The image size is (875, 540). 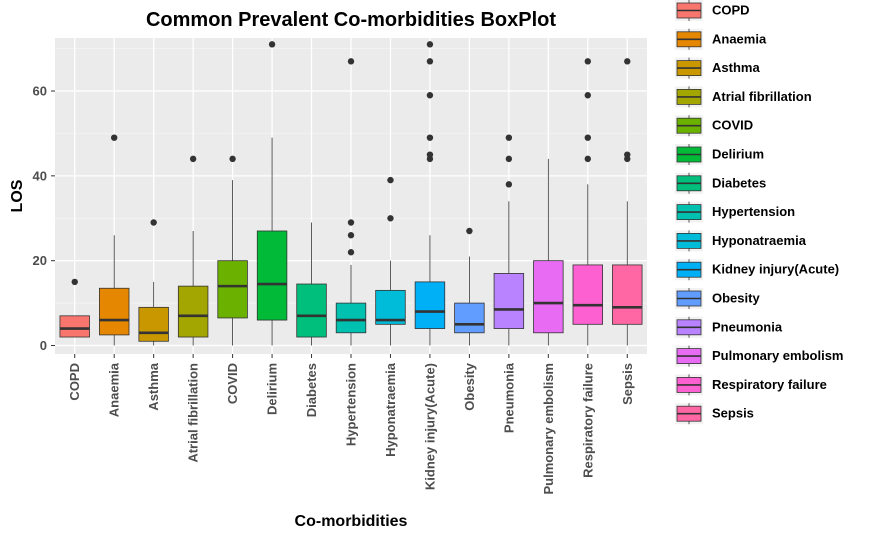 I want to click on legend-label: Pulmonary embolism, so click(x=777, y=355).